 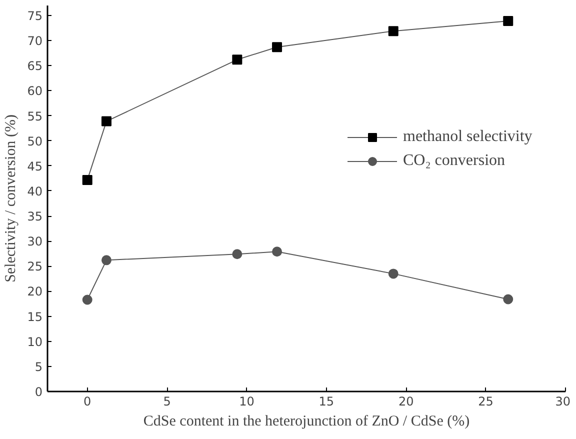 I want to click on y-tick-label: 70, so click(x=35, y=41).